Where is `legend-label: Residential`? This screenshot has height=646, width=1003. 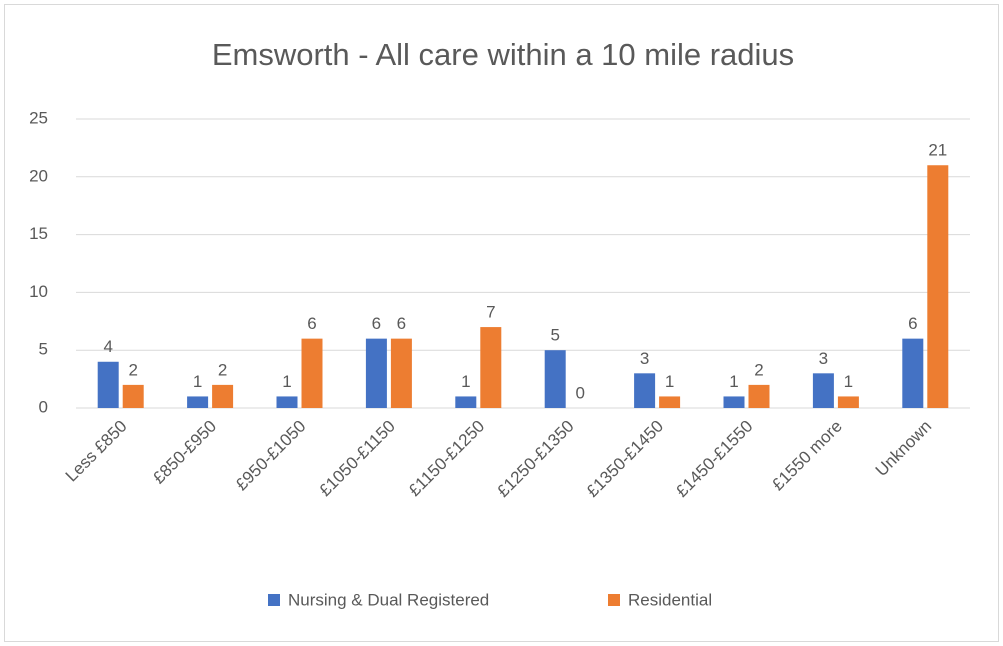 legend-label: Residential is located at coordinates (670, 599).